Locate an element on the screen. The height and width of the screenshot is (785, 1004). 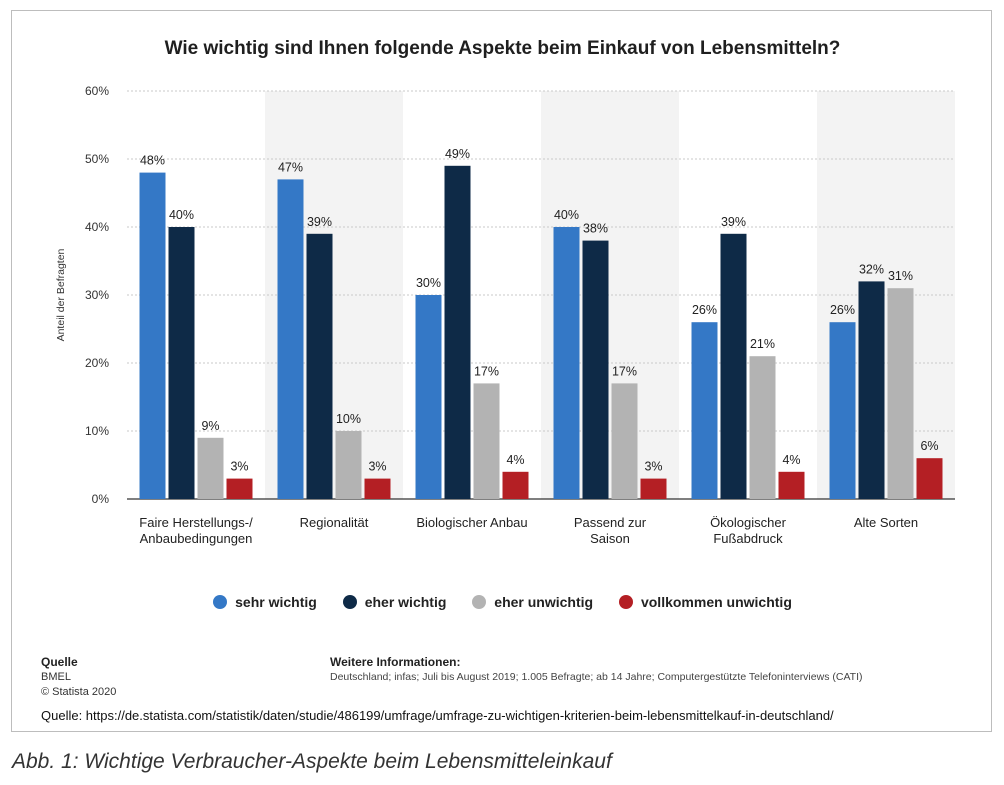
legend-label: vollkommen unwichtig is located at coordinates (716, 602).